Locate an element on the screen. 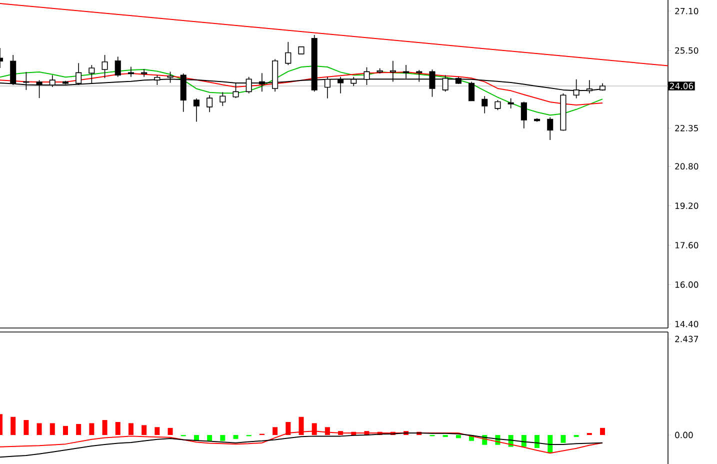 This screenshot has width=717, height=464. y-tick-label: 17.60 is located at coordinates (686, 245).